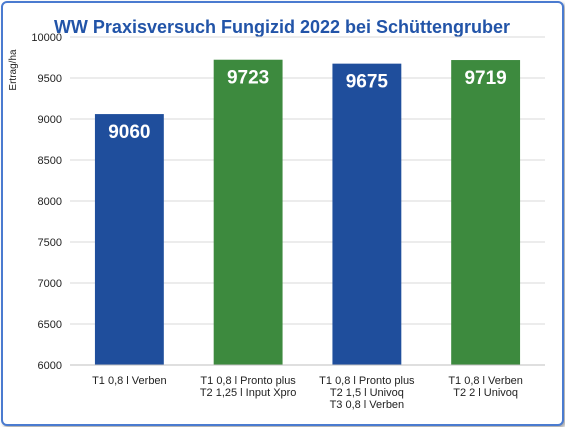  I want to click on data-label: 9060, so click(129, 132).